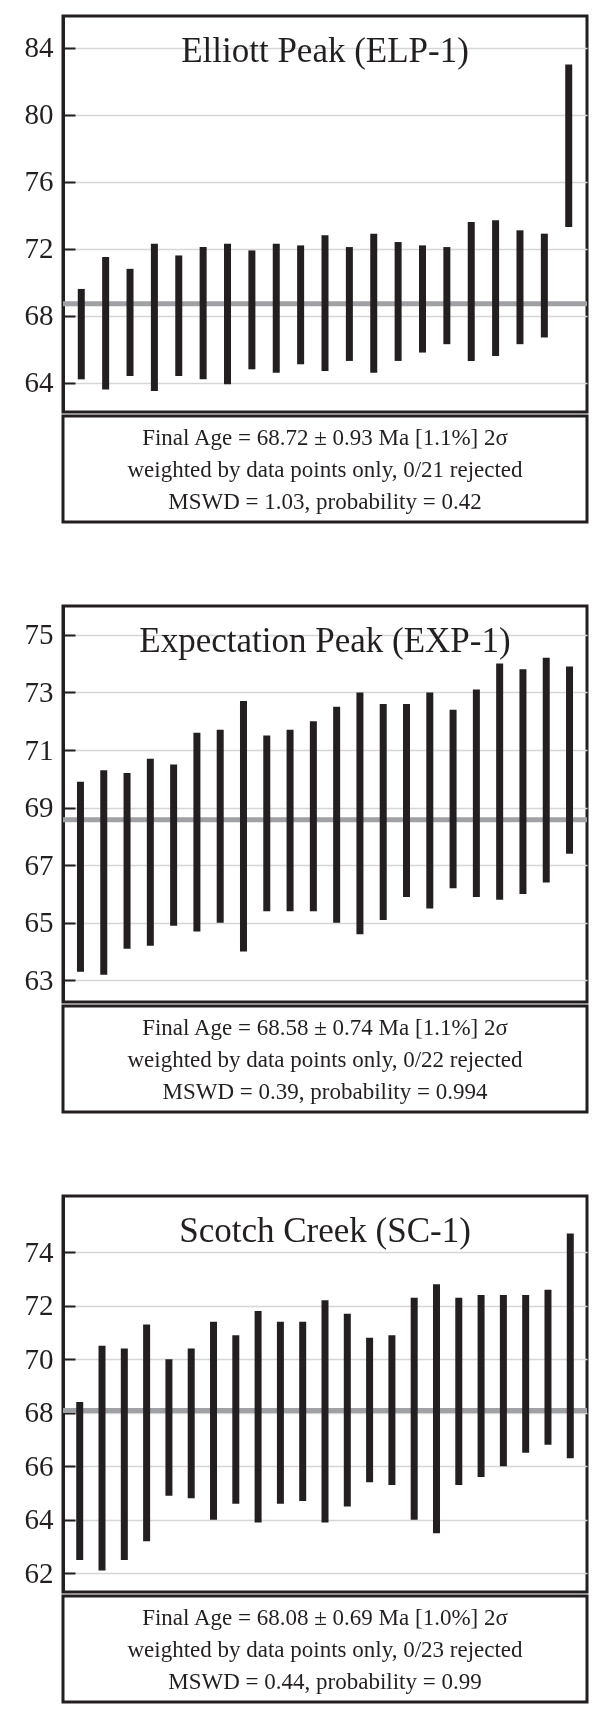  Describe the element at coordinates (325, 1059) in the screenshot. I see `text: weighted by data points only, 0/22 rejected` at that location.